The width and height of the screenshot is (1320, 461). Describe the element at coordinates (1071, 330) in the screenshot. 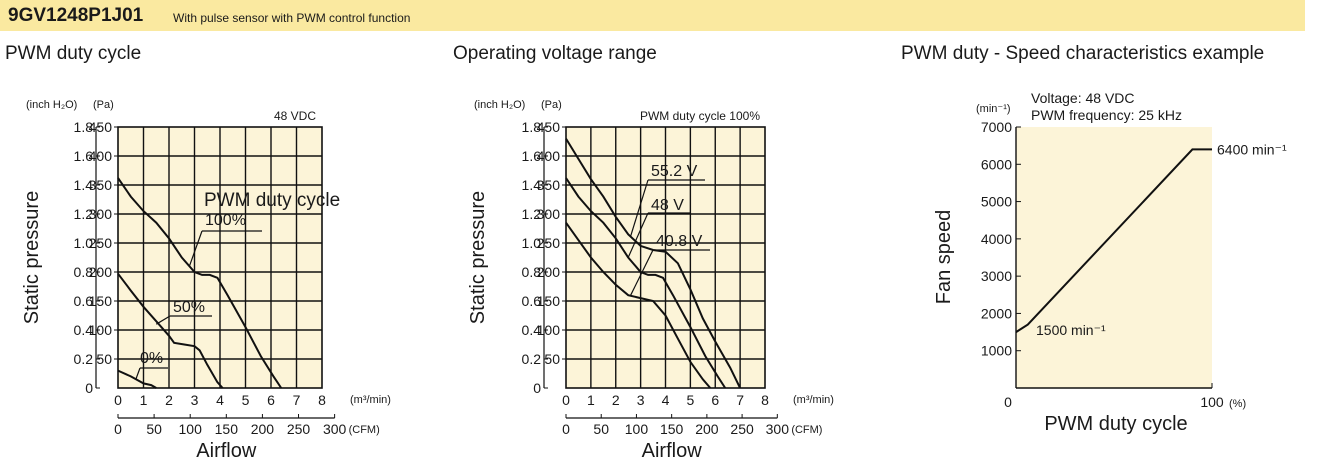

I see `point-label-min: 1500 min⁻¹` at that location.